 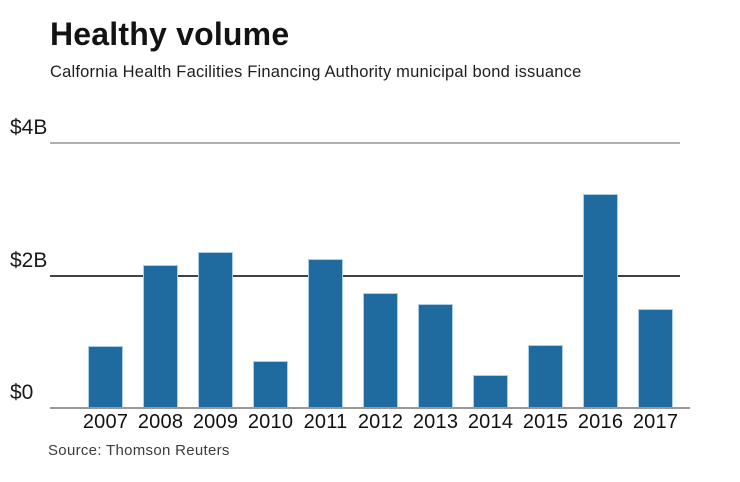 What do you see at coordinates (435, 355) in the screenshot?
I see `bar-2013` at bounding box center [435, 355].